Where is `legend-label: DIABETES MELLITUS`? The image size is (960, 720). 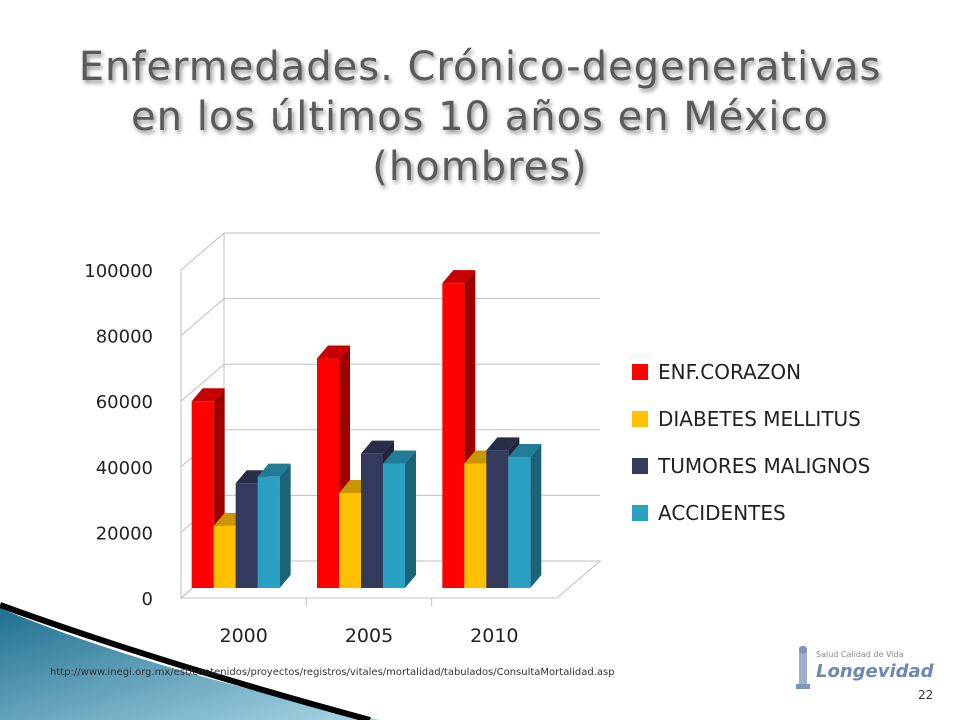 legend-label: DIABETES MELLITUS is located at coordinates (759, 418).